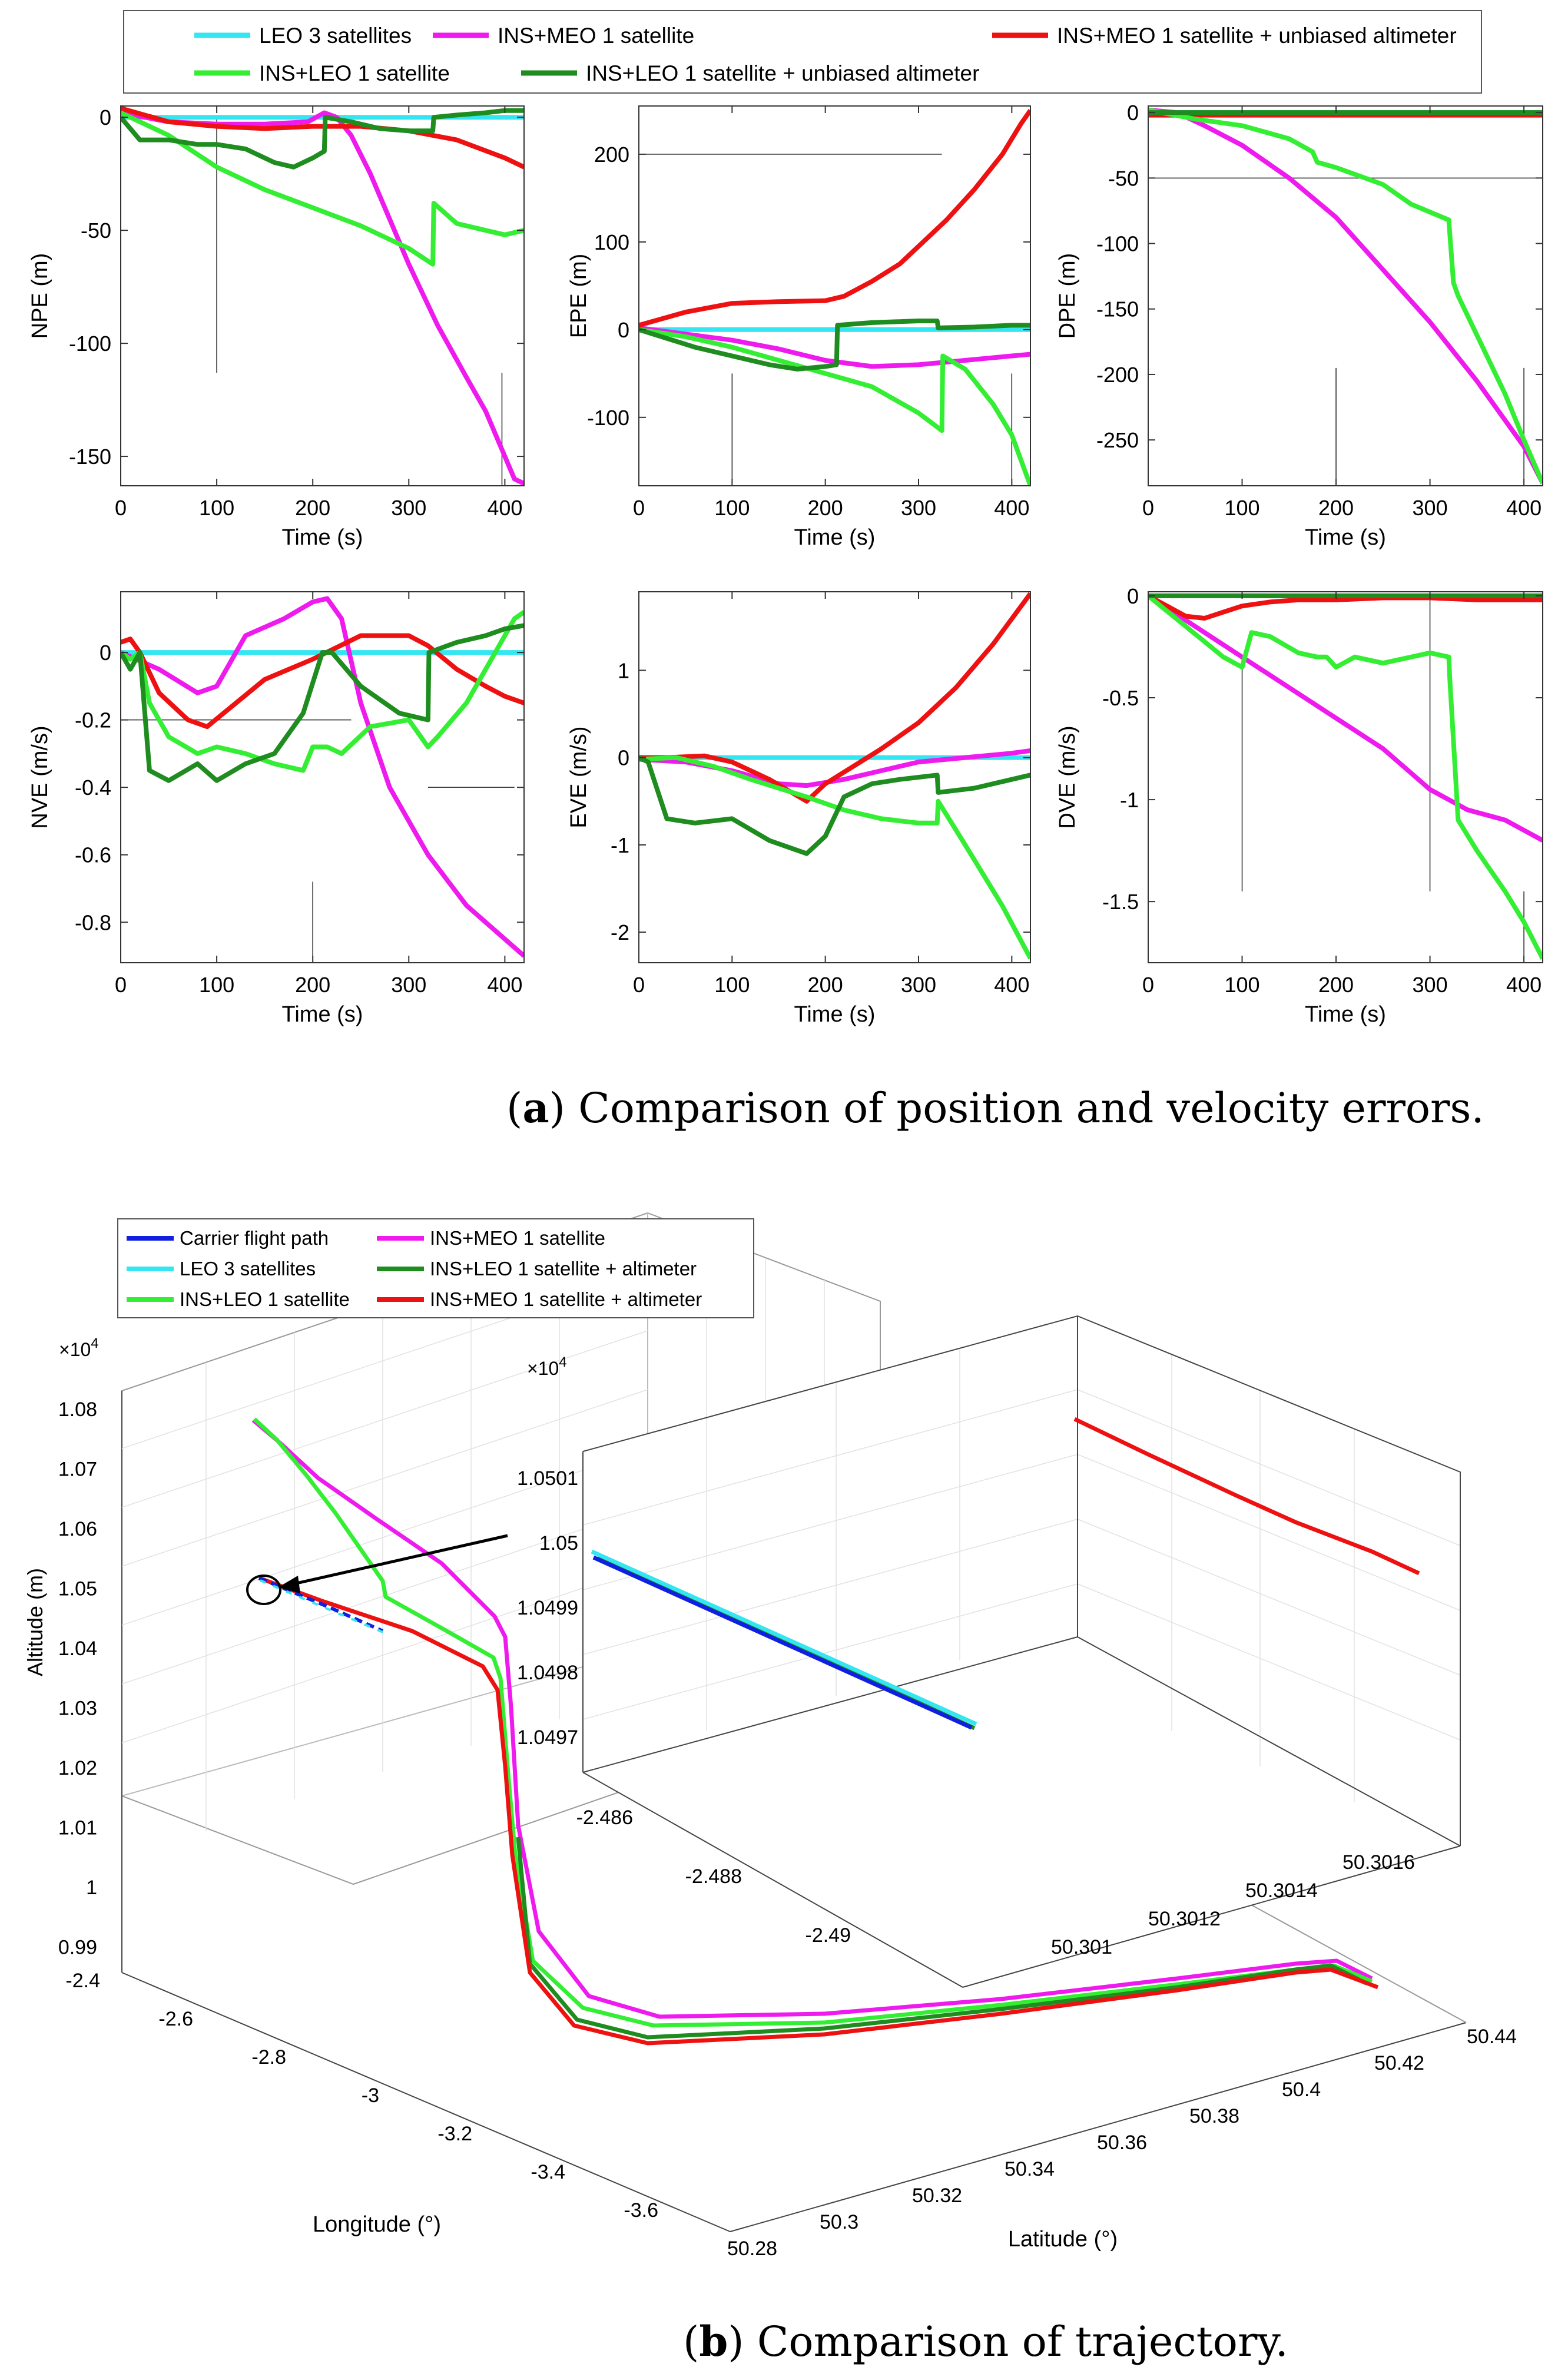 The image size is (1558, 2380). I want to click on y-tick-label: 100, so click(611, 242).